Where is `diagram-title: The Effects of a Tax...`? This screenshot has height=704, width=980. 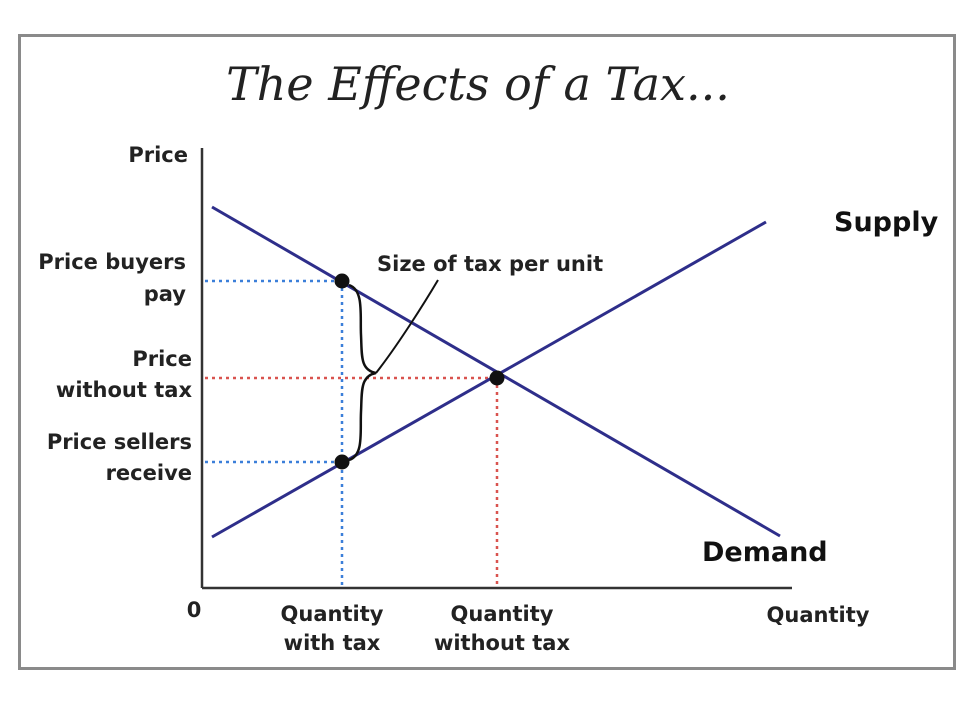
diagram-title: The Effects of a Tax... is located at coordinates (478, 84).